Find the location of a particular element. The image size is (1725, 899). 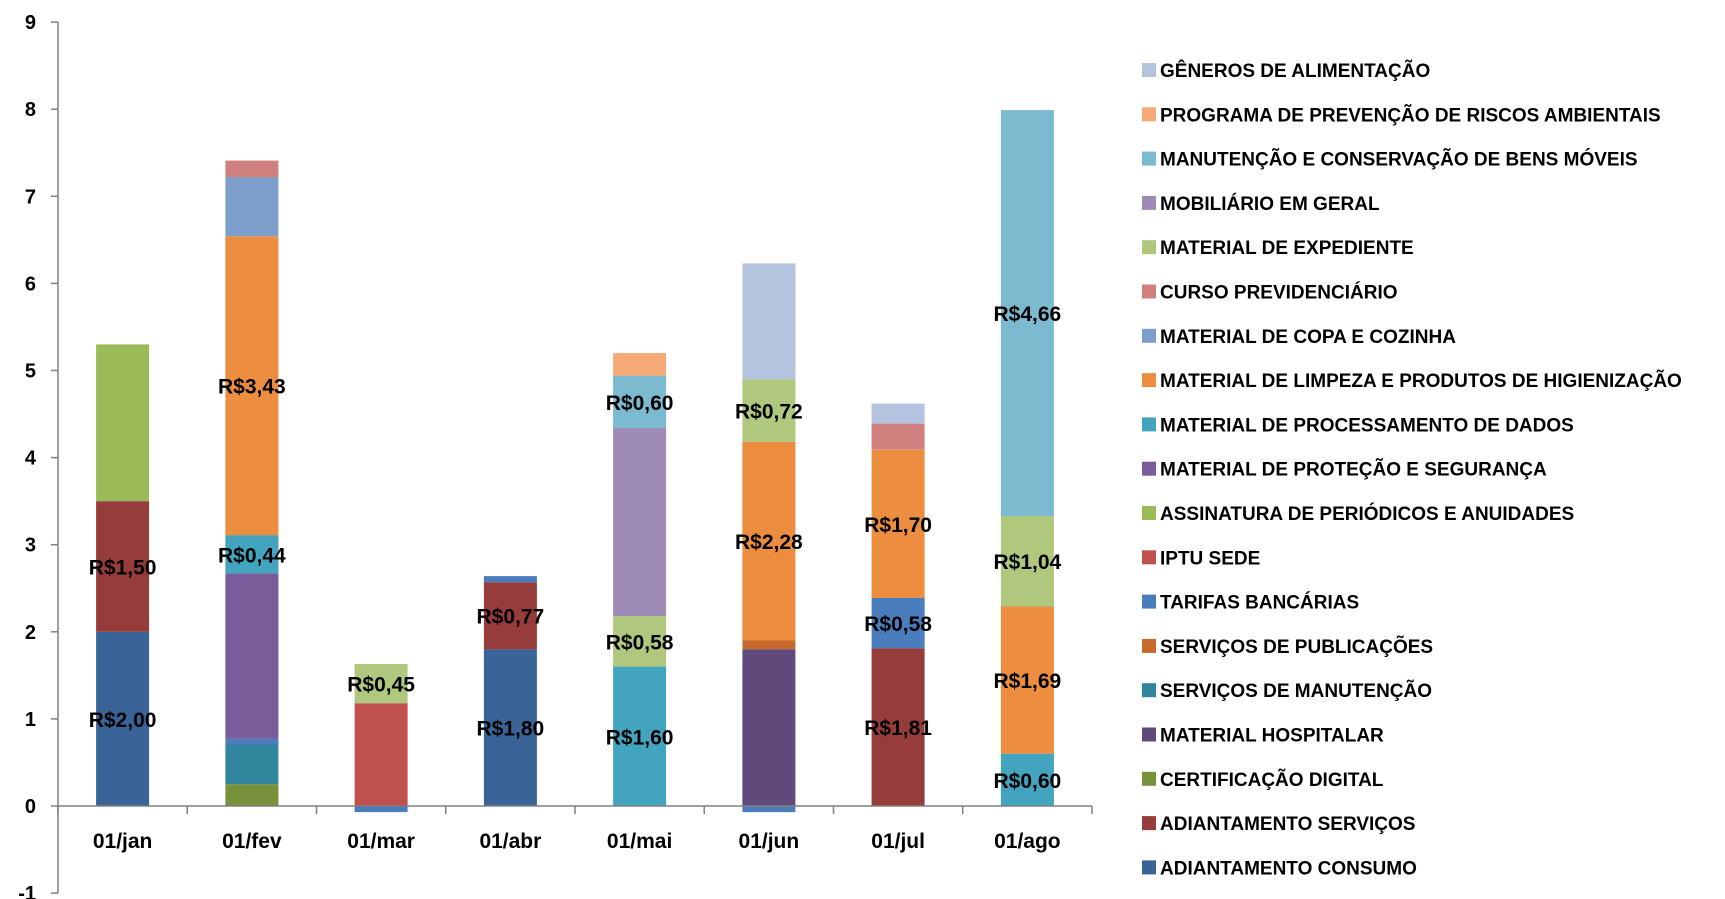

data-label: R$0,45 is located at coordinates (381, 685).